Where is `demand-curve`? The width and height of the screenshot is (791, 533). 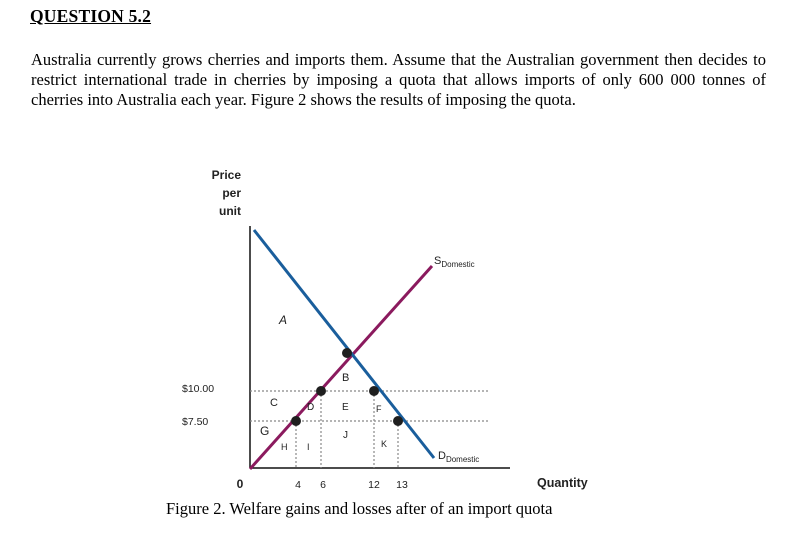 demand-curve is located at coordinates (344, 344).